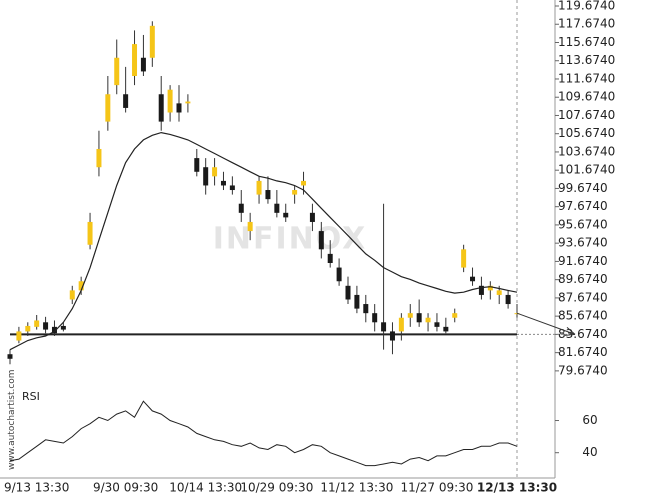 The height and width of the screenshot is (504, 650). What do you see at coordinates (276, 488) in the screenshot?
I see `x-tick-label: 10/29 09:30` at bounding box center [276, 488].